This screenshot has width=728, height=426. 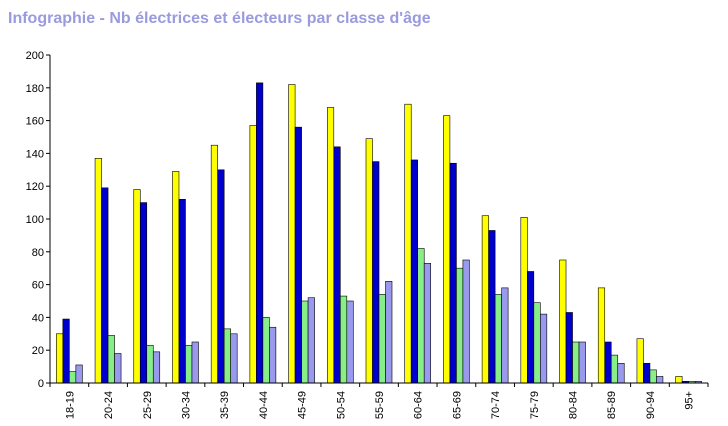 What do you see at coordinates (303, 405) in the screenshot?
I see `x-tick-label-45-49: 45-49` at bounding box center [303, 405].